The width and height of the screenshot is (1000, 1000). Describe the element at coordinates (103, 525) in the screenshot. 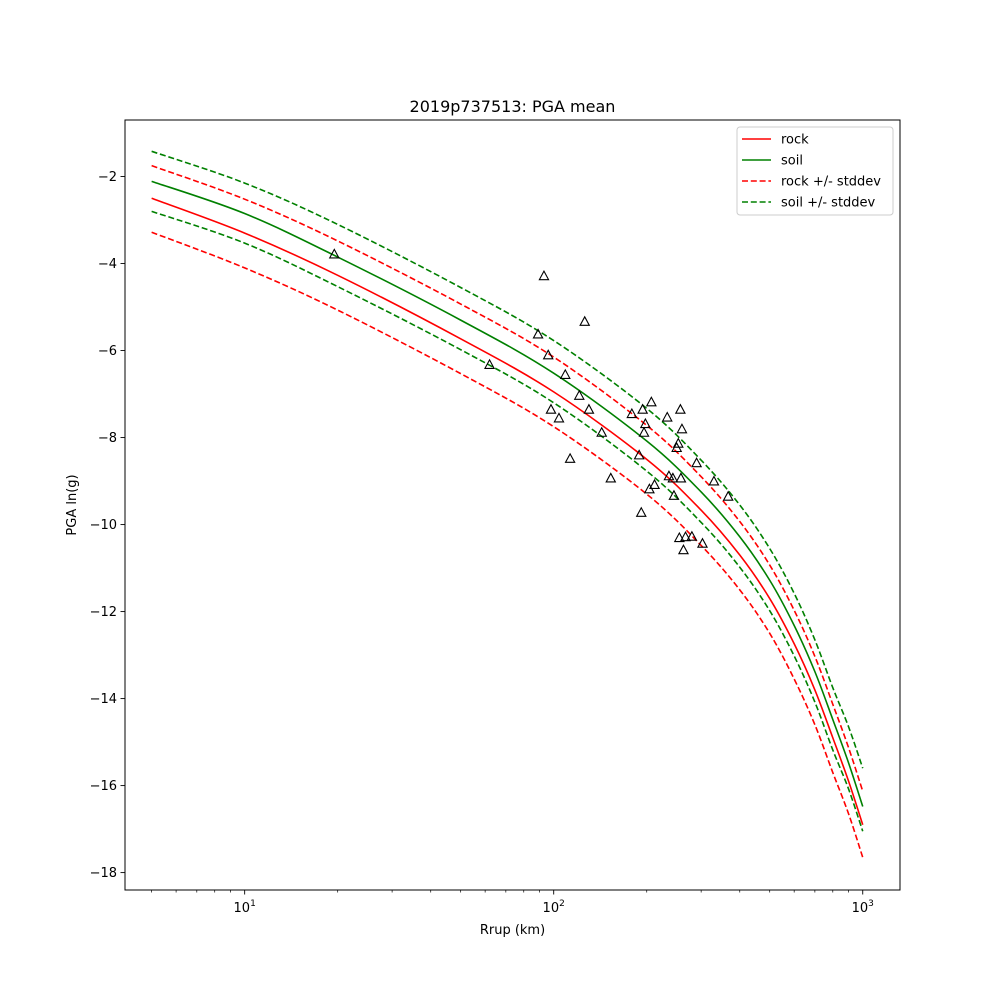

I see `y-tick-label: −10` at that location.